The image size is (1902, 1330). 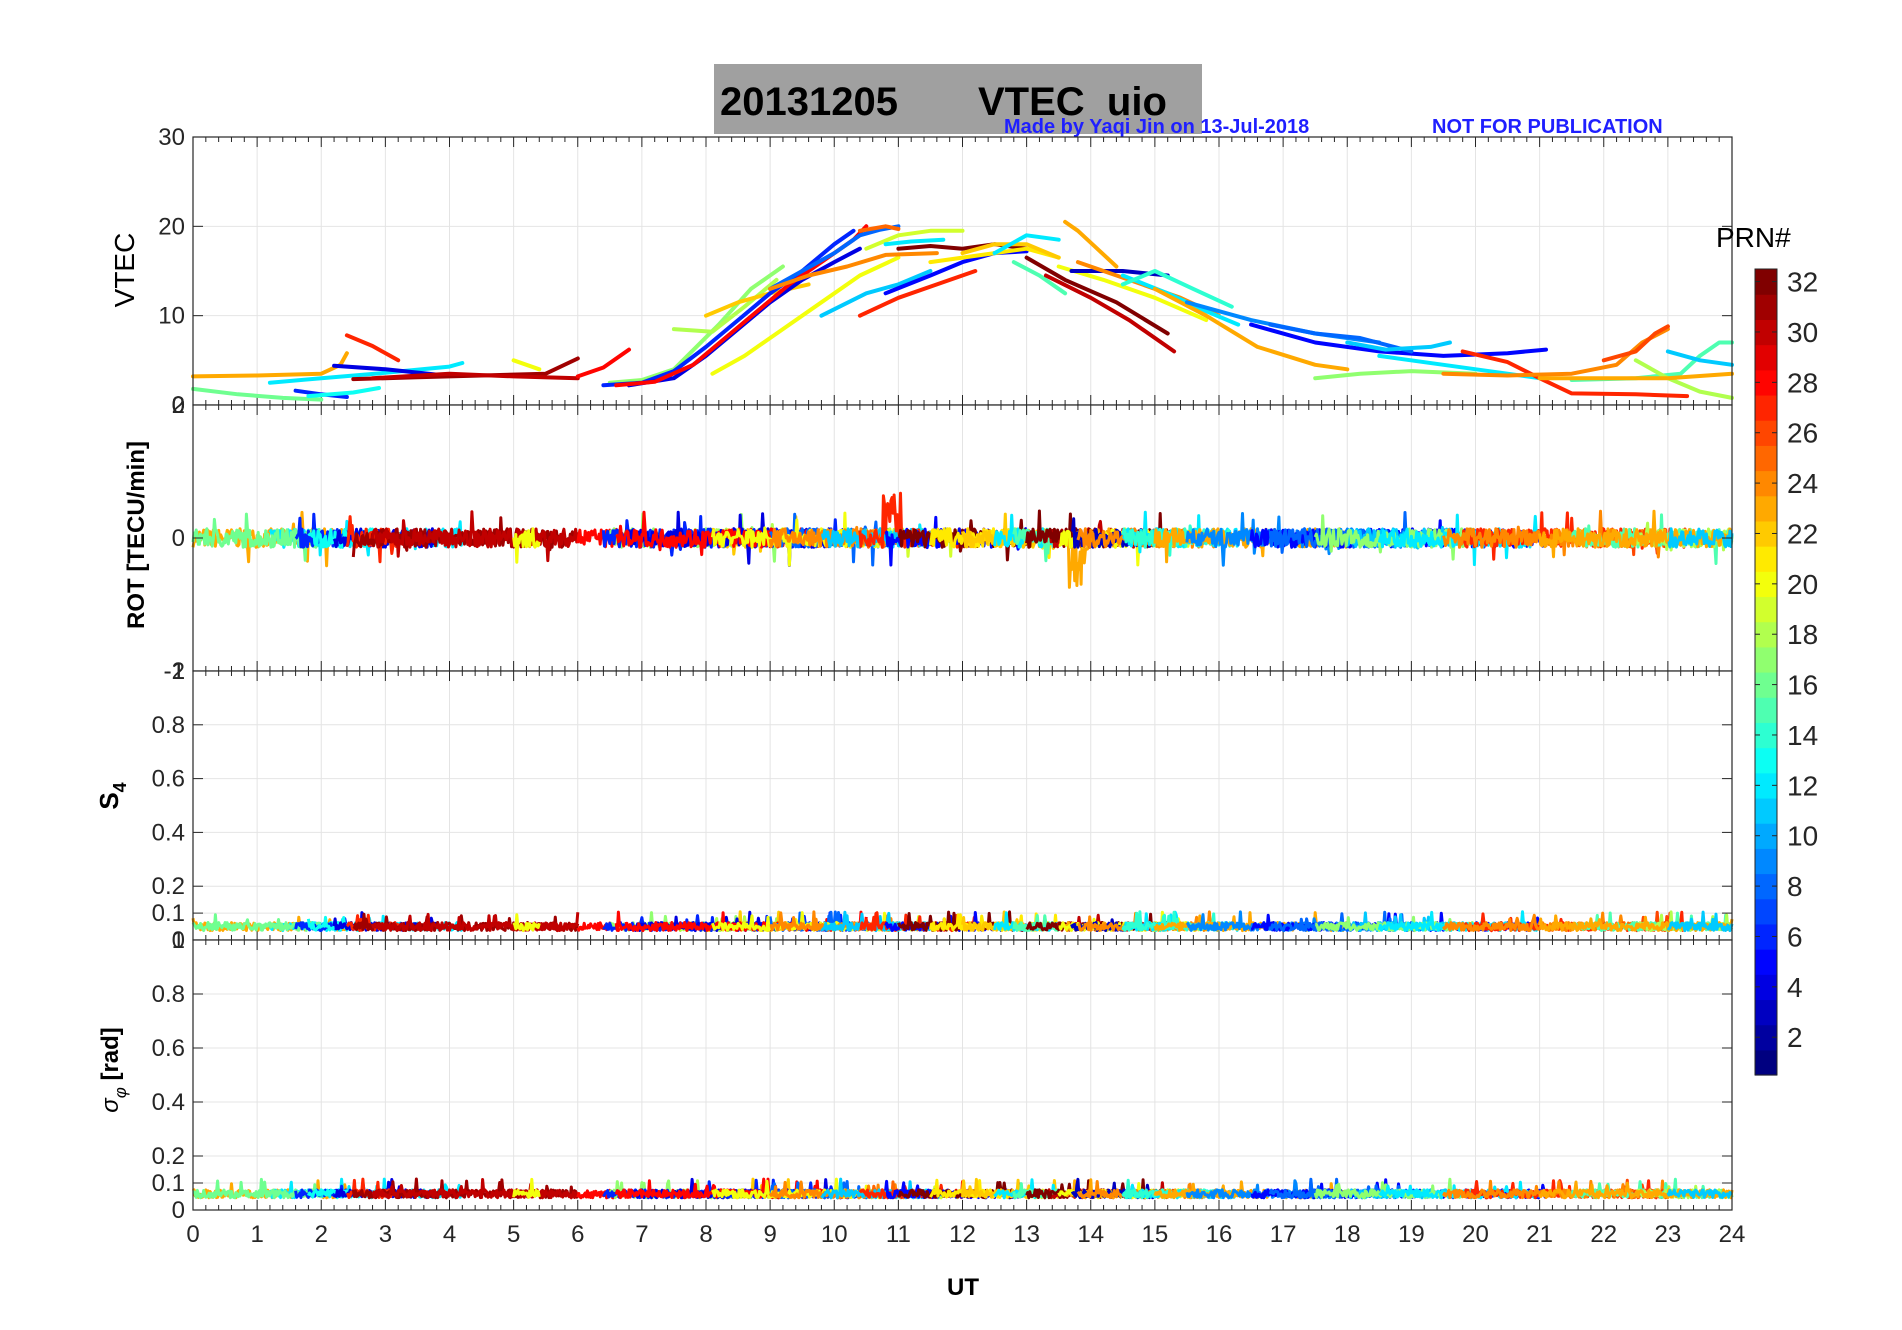 What do you see at coordinates (124, 270) in the screenshot?
I see `vtec-ylabel: VTEC` at bounding box center [124, 270].